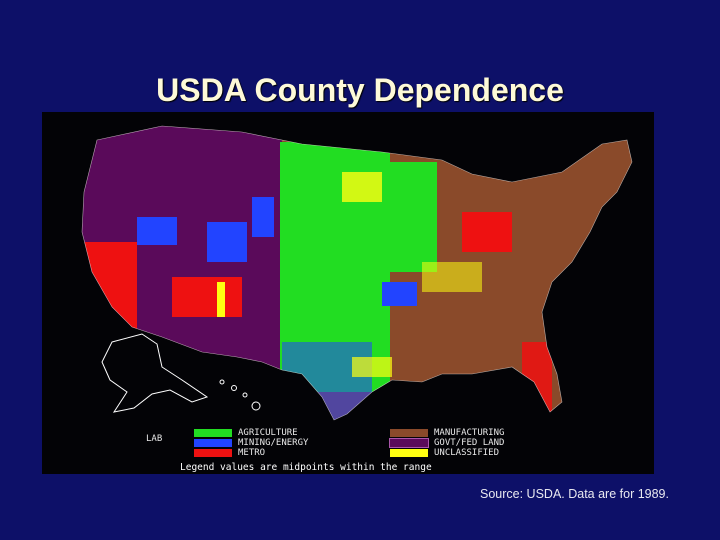  Describe the element at coordinates (221, 299) in the screenshot. I see `region-unclassified-arizona` at that location.